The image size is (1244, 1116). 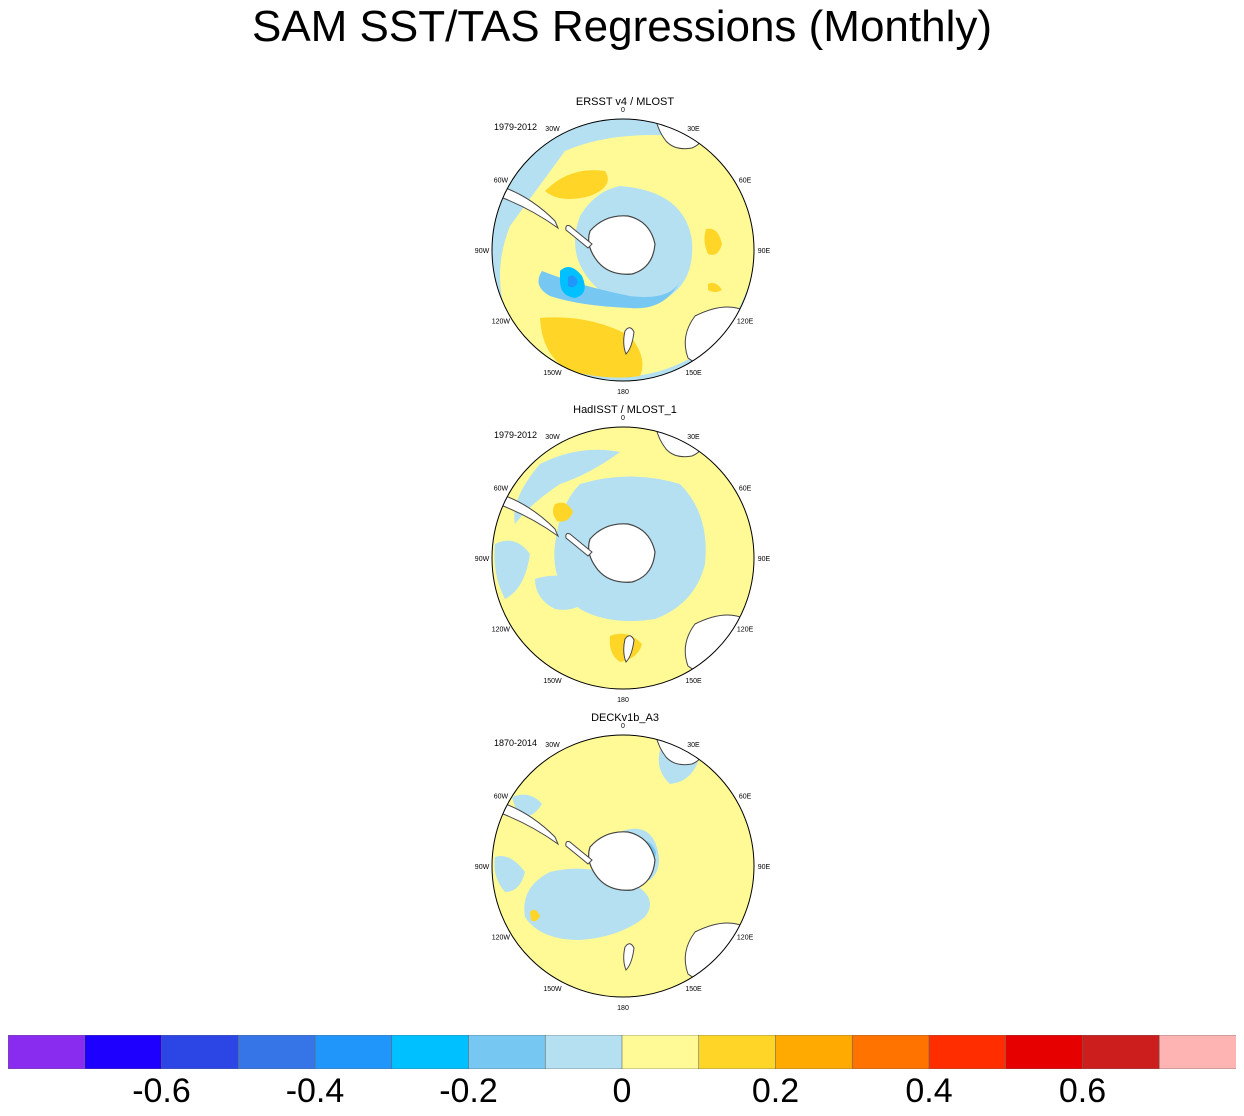 I want to click on colorbar-tick-label: 0, so click(x=622, y=1091).